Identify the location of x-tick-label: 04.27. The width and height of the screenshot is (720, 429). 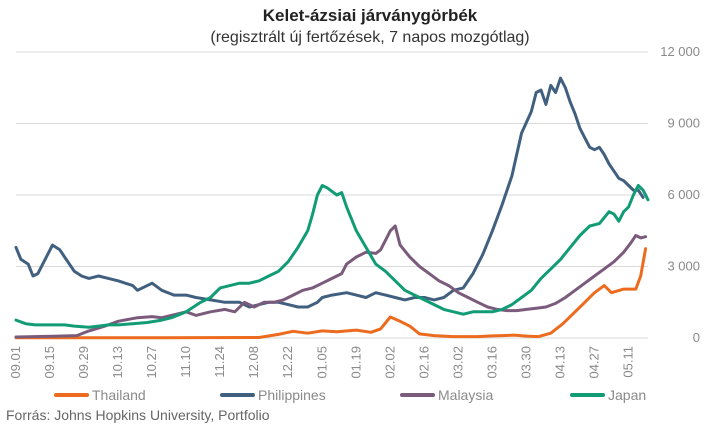
(594, 362).